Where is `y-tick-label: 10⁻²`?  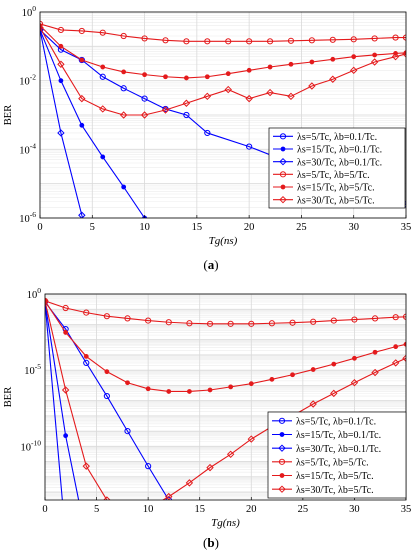 y-tick-label: 10⁻² is located at coordinates (27, 80).